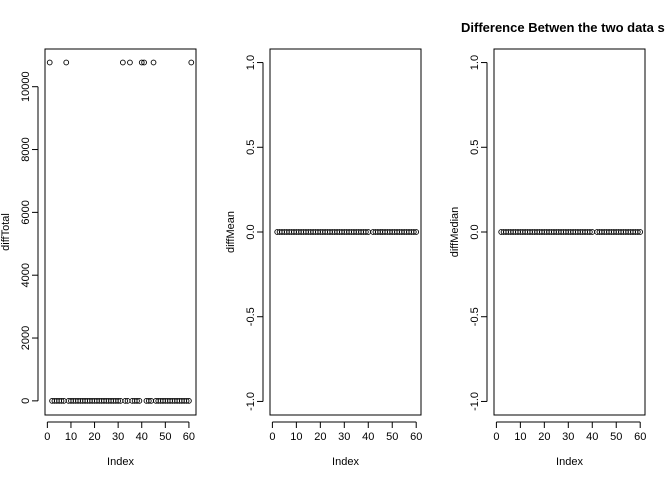 The width and height of the screenshot is (672, 480). Describe the element at coordinates (455, 232) in the screenshot. I see `y-axis-title: diffMedian` at that location.